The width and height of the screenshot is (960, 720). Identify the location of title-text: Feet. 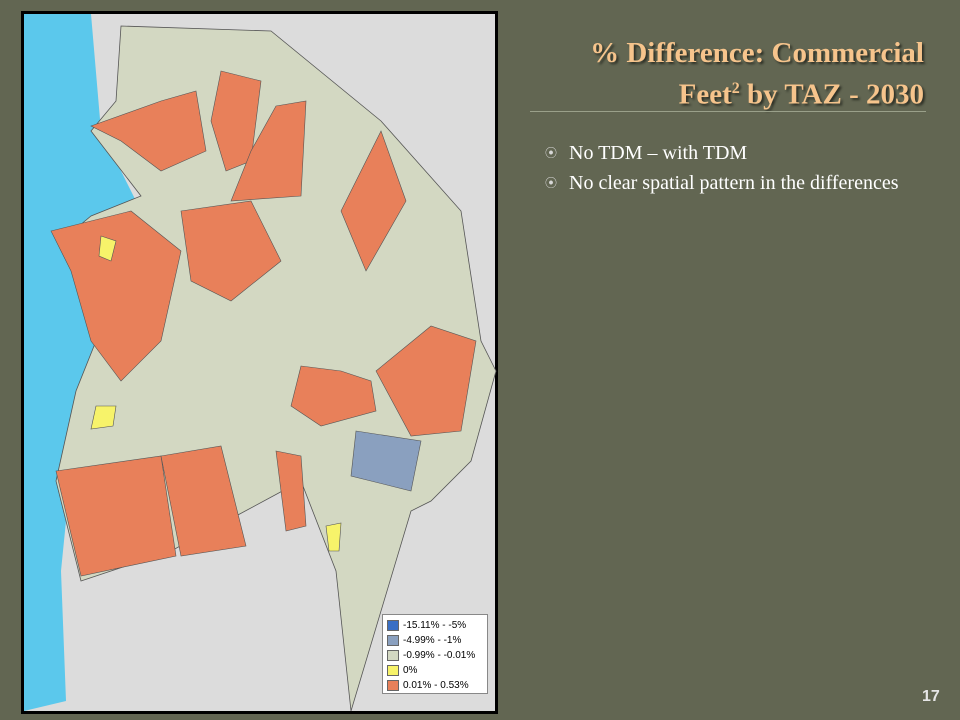
(705, 94).